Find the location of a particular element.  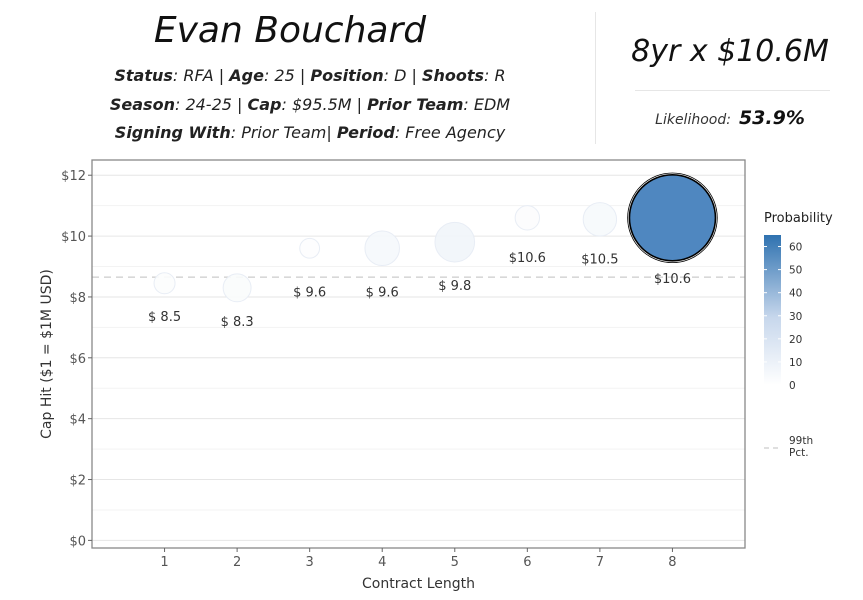

bubble-label-8yr: $10.6 is located at coordinates (672, 279).